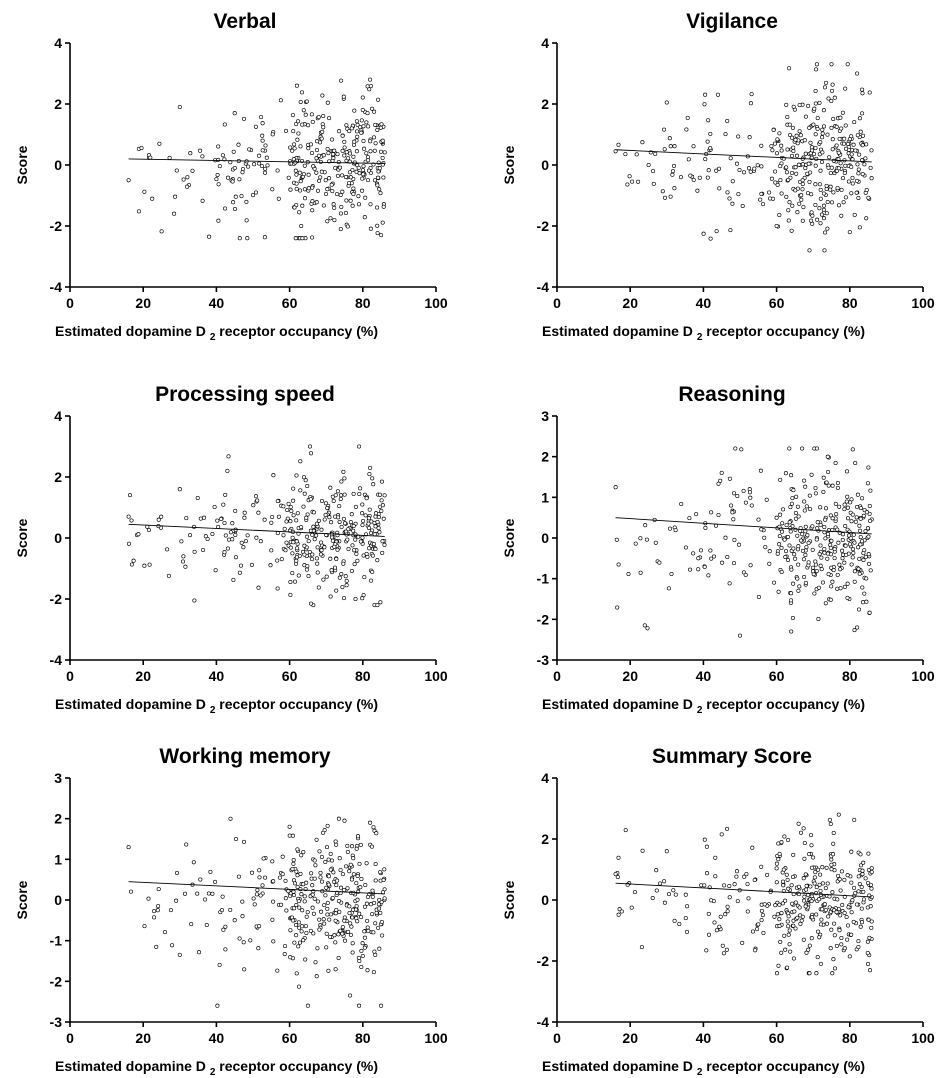 This screenshot has width=938, height=1078. Describe the element at coordinates (256, 159) in the screenshot. I see `scatter-points` at that location.